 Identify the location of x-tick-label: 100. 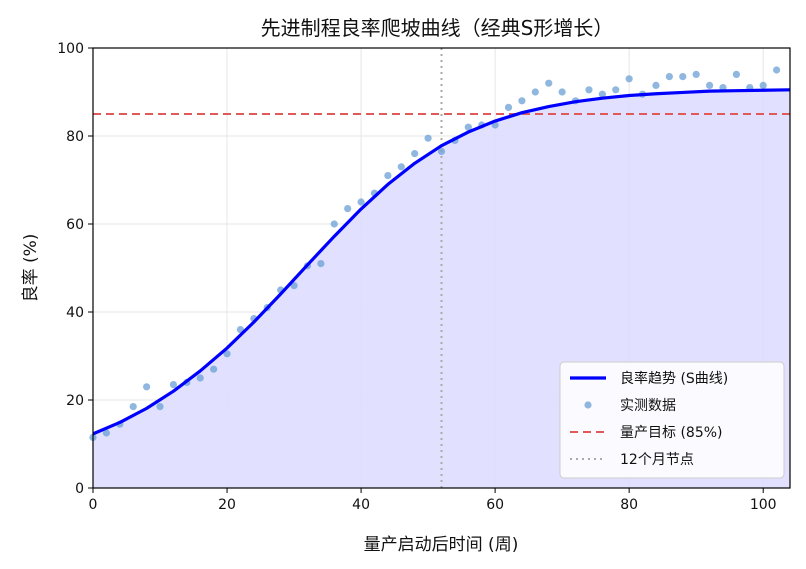
(763, 505).